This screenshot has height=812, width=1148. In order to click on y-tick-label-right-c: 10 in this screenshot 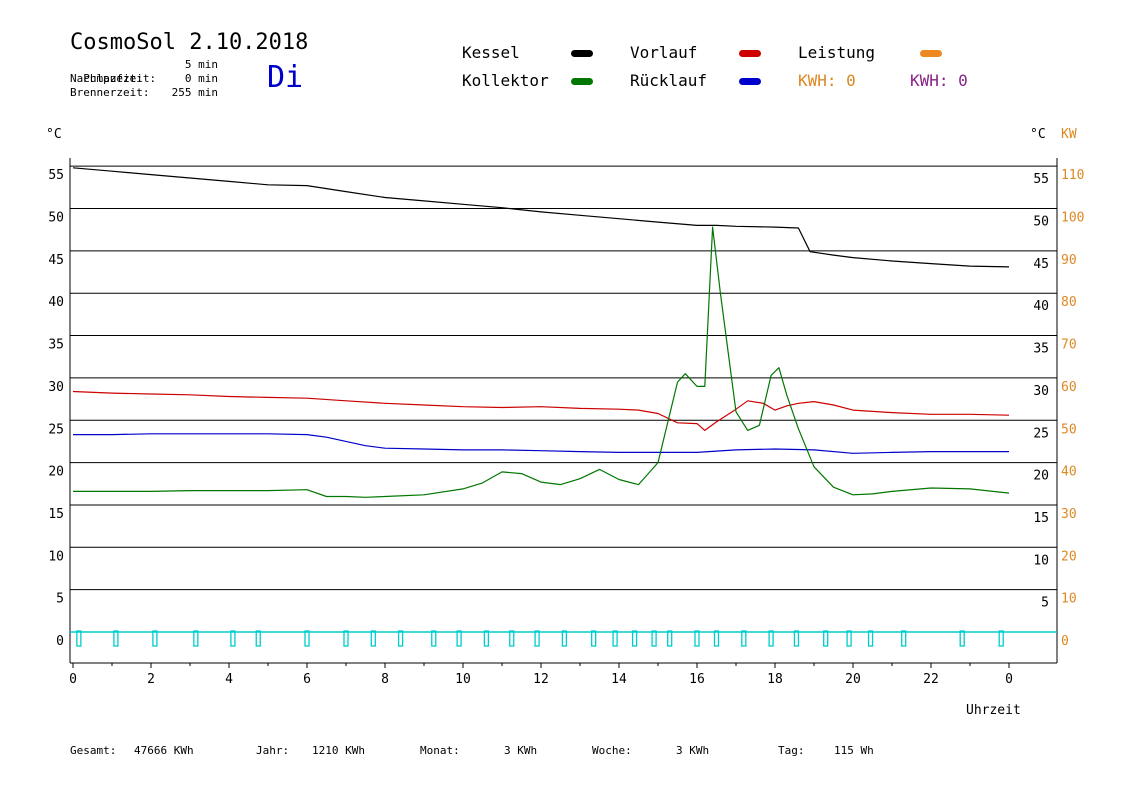, I will do `click(1041, 560)`.